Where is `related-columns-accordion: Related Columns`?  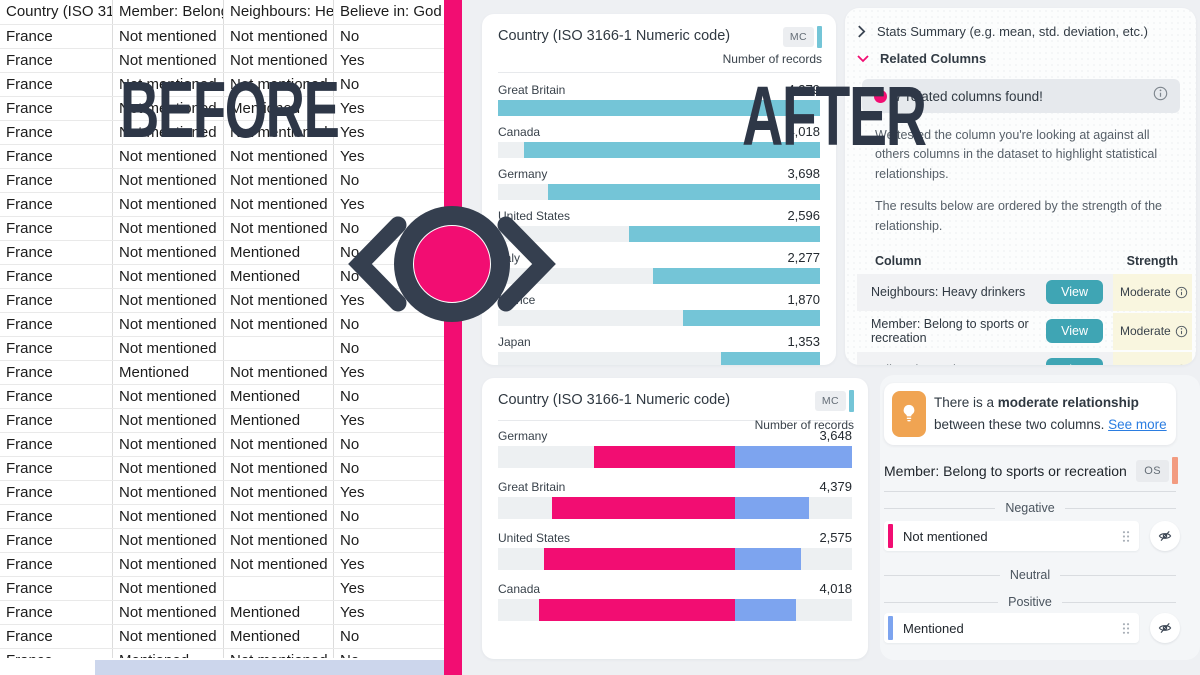 related-columns-accordion: Related Columns is located at coordinates (1018, 58).